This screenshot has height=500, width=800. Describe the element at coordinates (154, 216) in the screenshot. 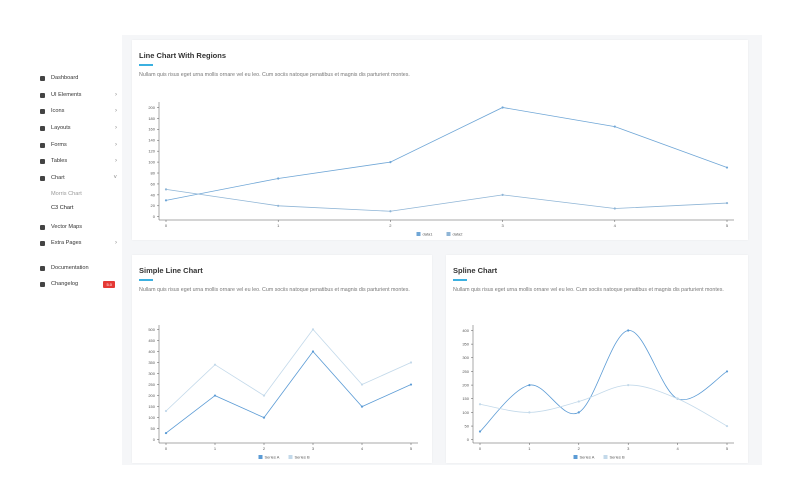

I see `y-tick-label: 0` at that location.